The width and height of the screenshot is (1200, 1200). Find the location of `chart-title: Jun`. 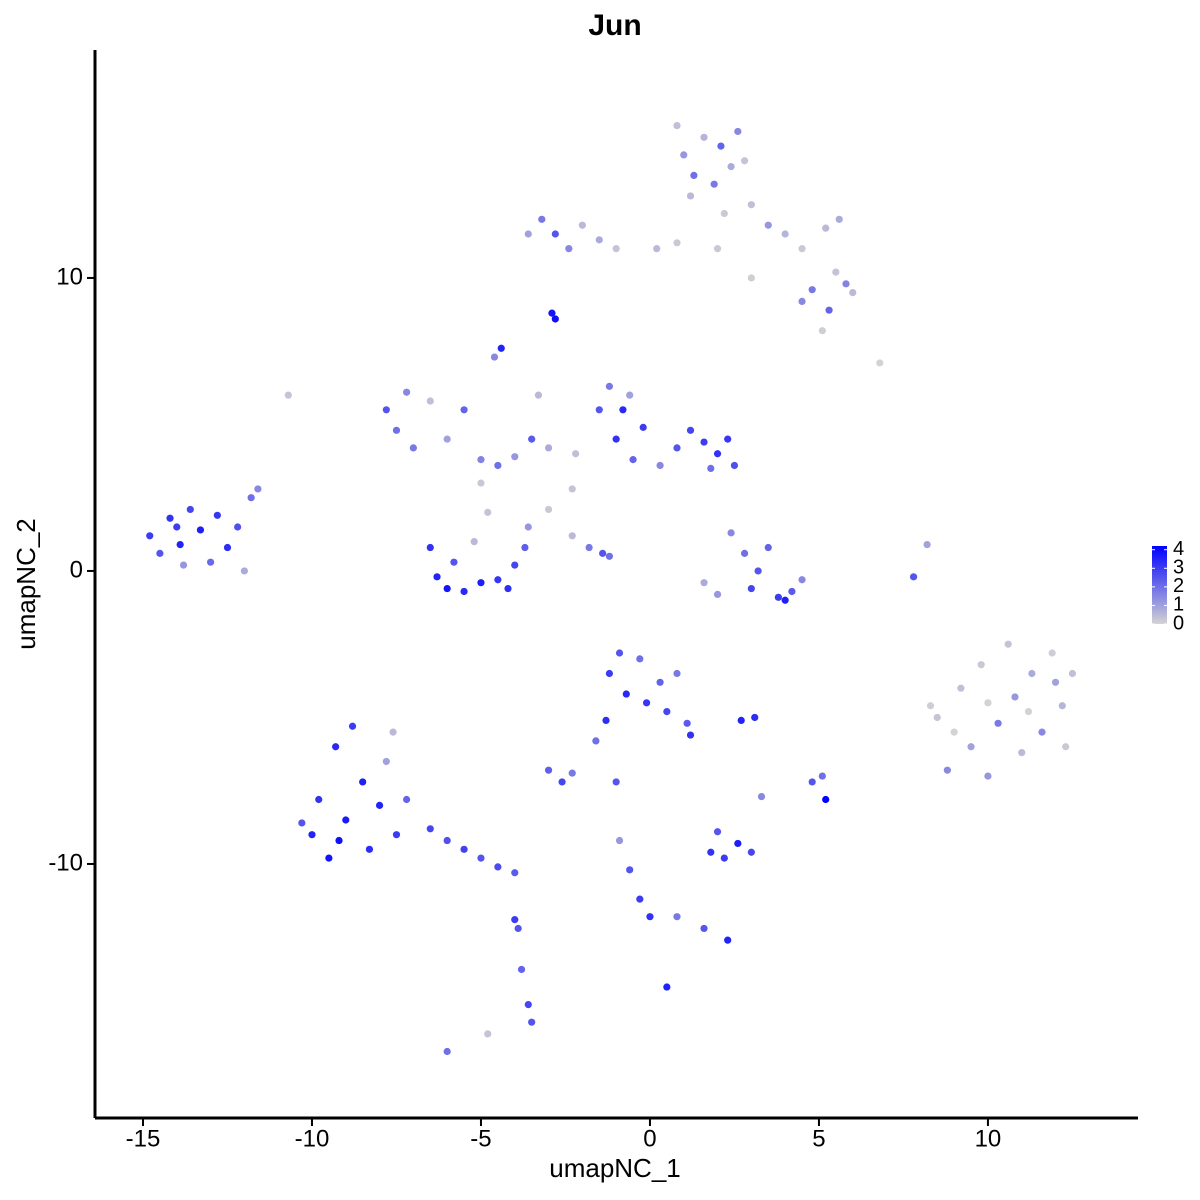

chart-title: Jun is located at coordinates (614, 25).